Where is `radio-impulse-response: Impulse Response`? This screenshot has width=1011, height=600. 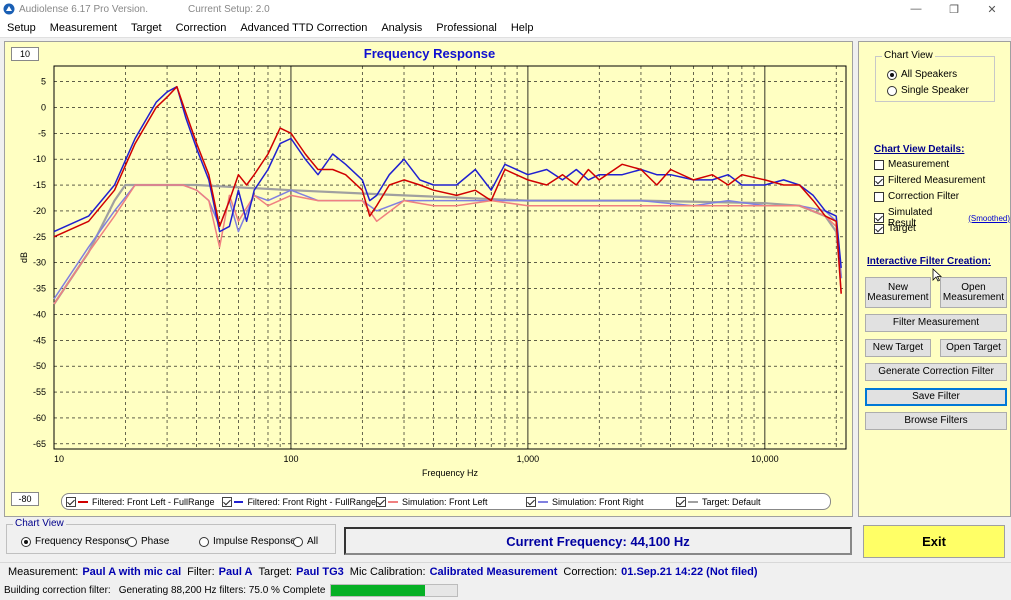 radio-impulse-response: Impulse Response is located at coordinates (247, 541).